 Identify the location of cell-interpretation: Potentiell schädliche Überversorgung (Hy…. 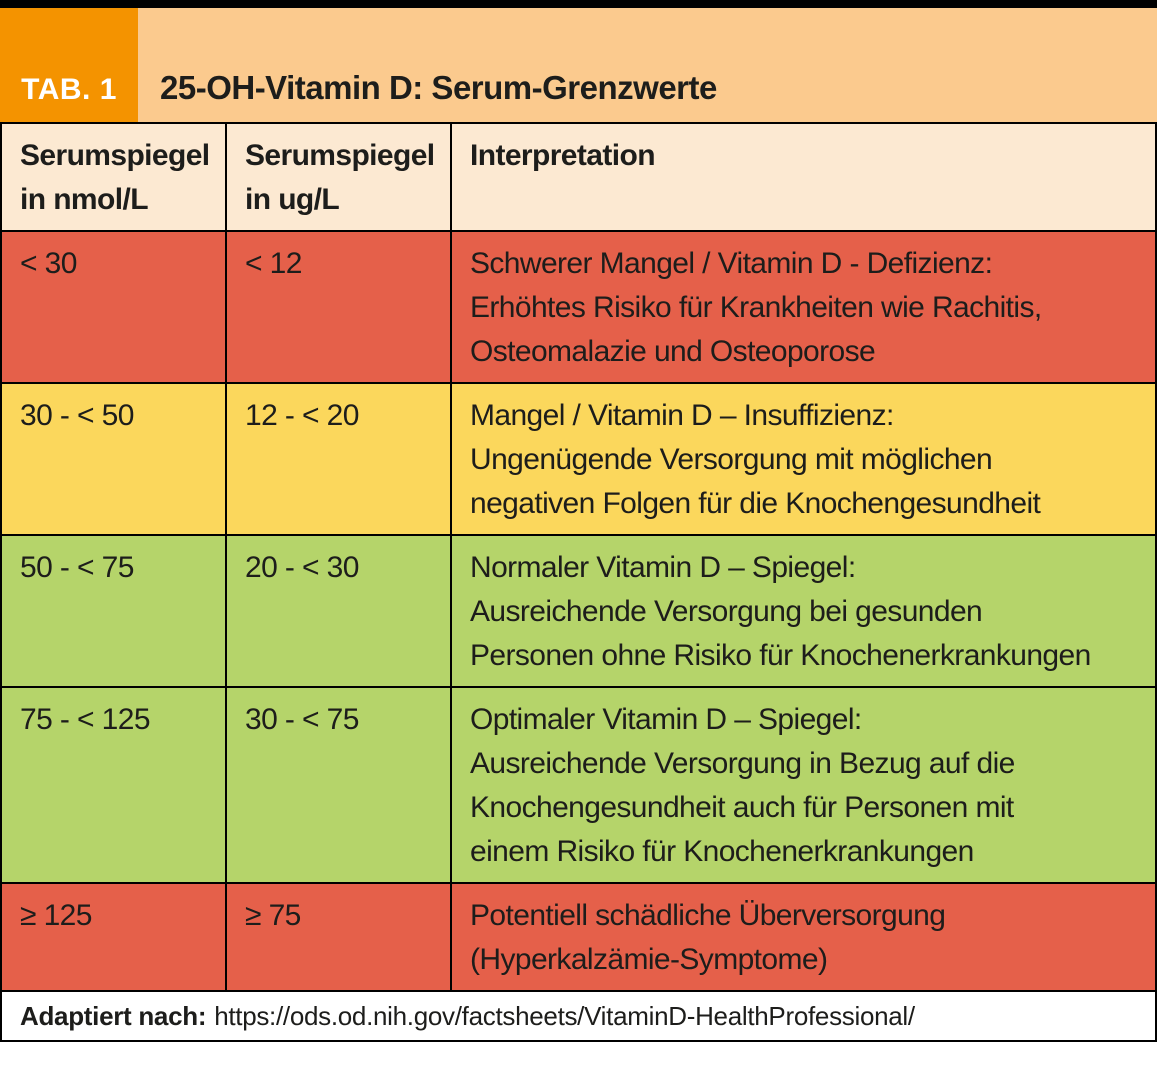
(803, 937).